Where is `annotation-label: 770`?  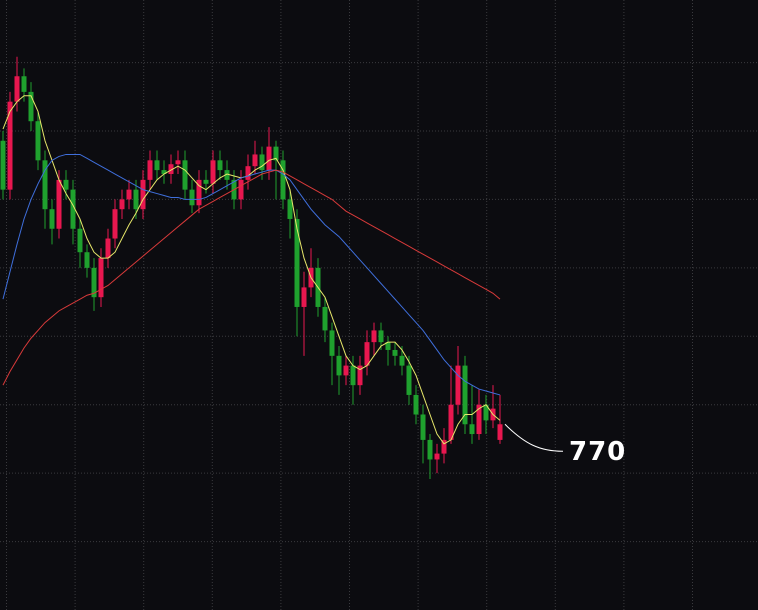 annotation-label: 770 is located at coordinates (597, 452).